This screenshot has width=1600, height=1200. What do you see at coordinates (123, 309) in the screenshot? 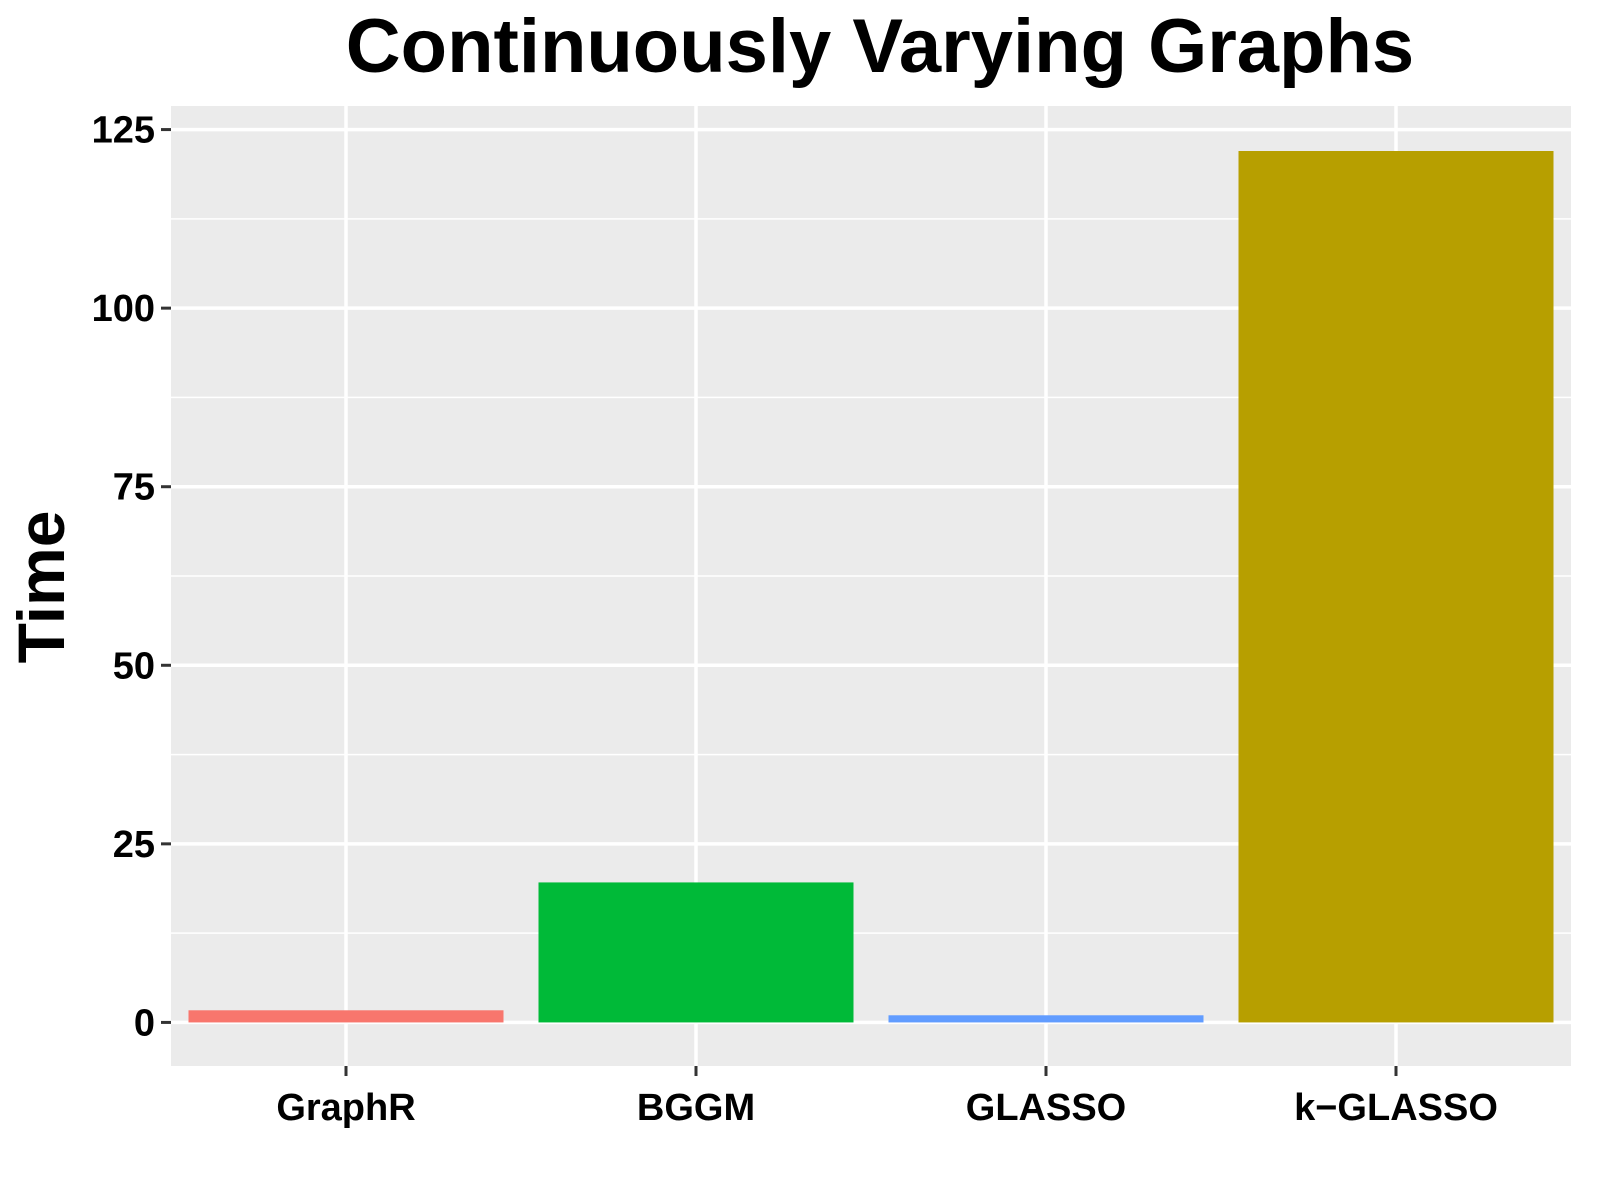
I see `y-tick-label: 100` at bounding box center [123, 309].